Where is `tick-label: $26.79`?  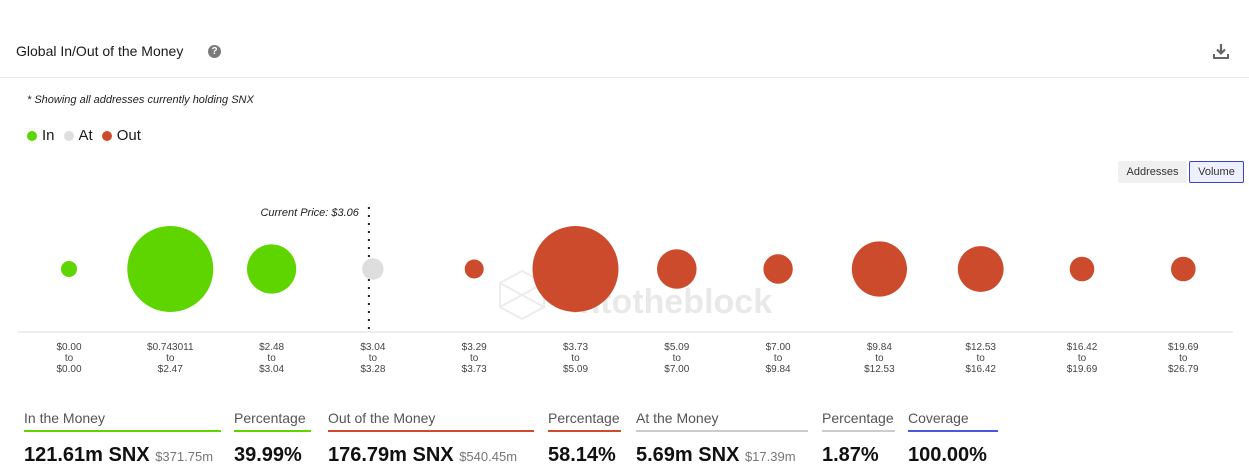 tick-label: $26.79 is located at coordinates (1183, 369).